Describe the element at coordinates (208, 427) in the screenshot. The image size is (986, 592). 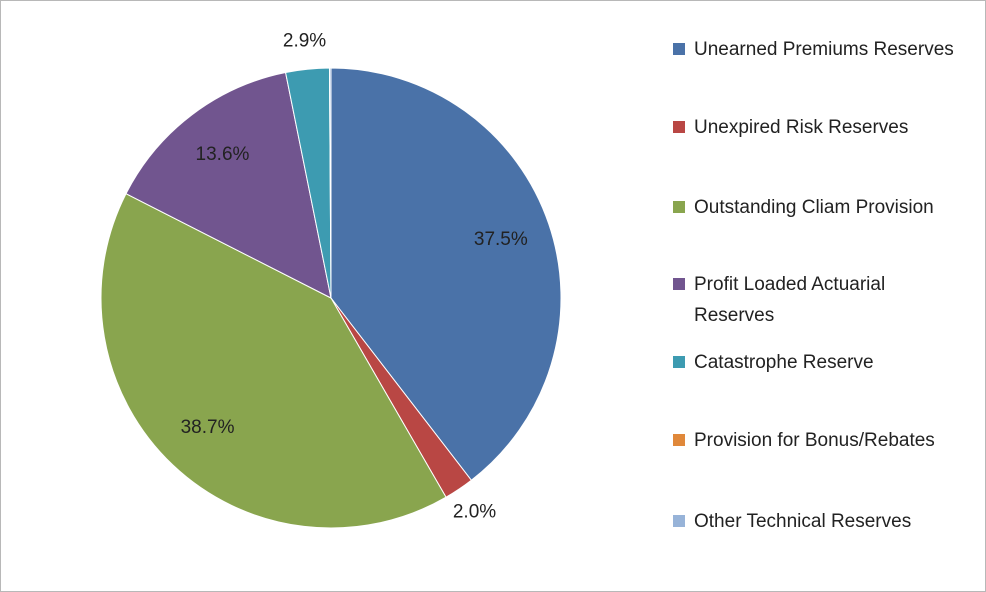
I see `data-label: 38.7%` at that location.